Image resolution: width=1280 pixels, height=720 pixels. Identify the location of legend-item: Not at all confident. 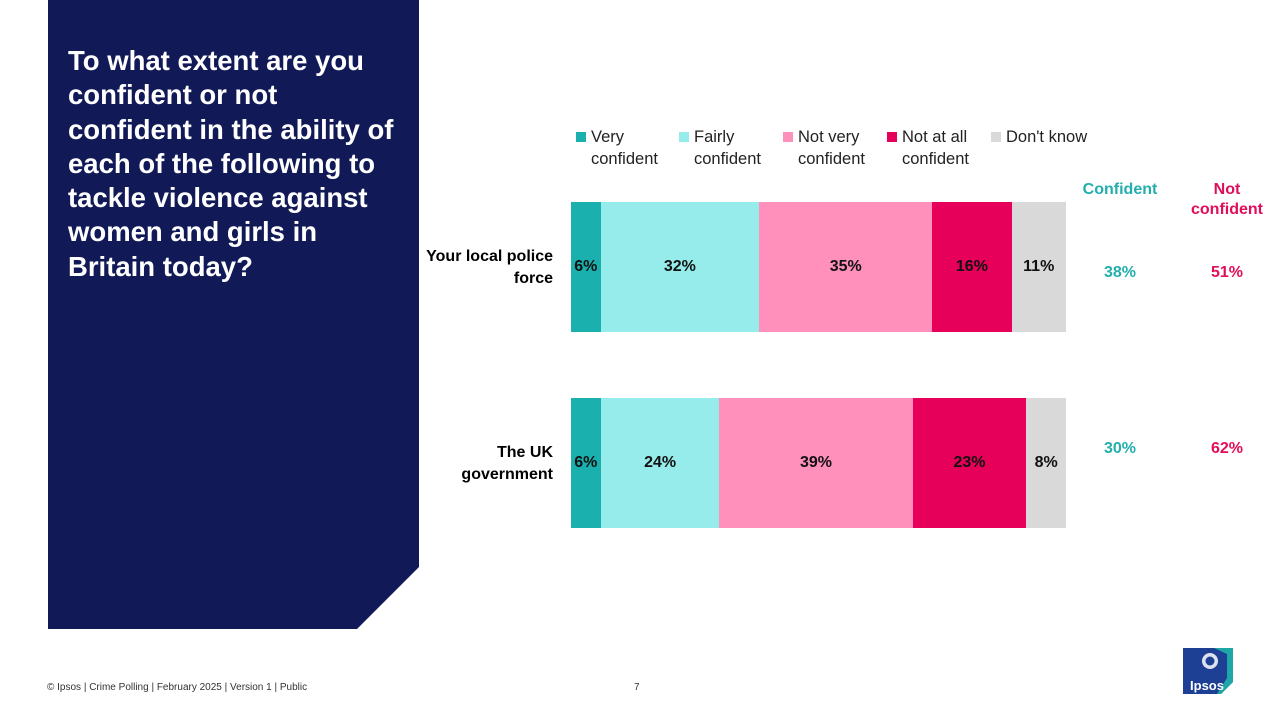
(939, 149).